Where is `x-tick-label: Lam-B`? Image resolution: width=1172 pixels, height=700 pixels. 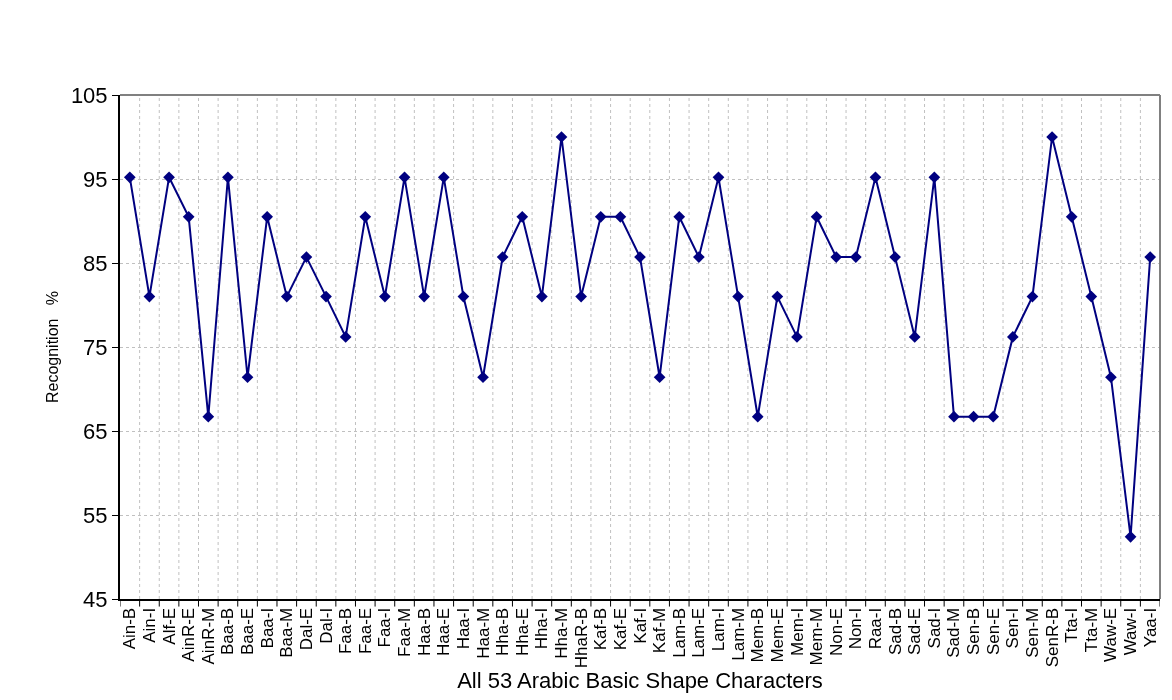
x-tick-label: Lam-B is located at coordinates (679, 632).